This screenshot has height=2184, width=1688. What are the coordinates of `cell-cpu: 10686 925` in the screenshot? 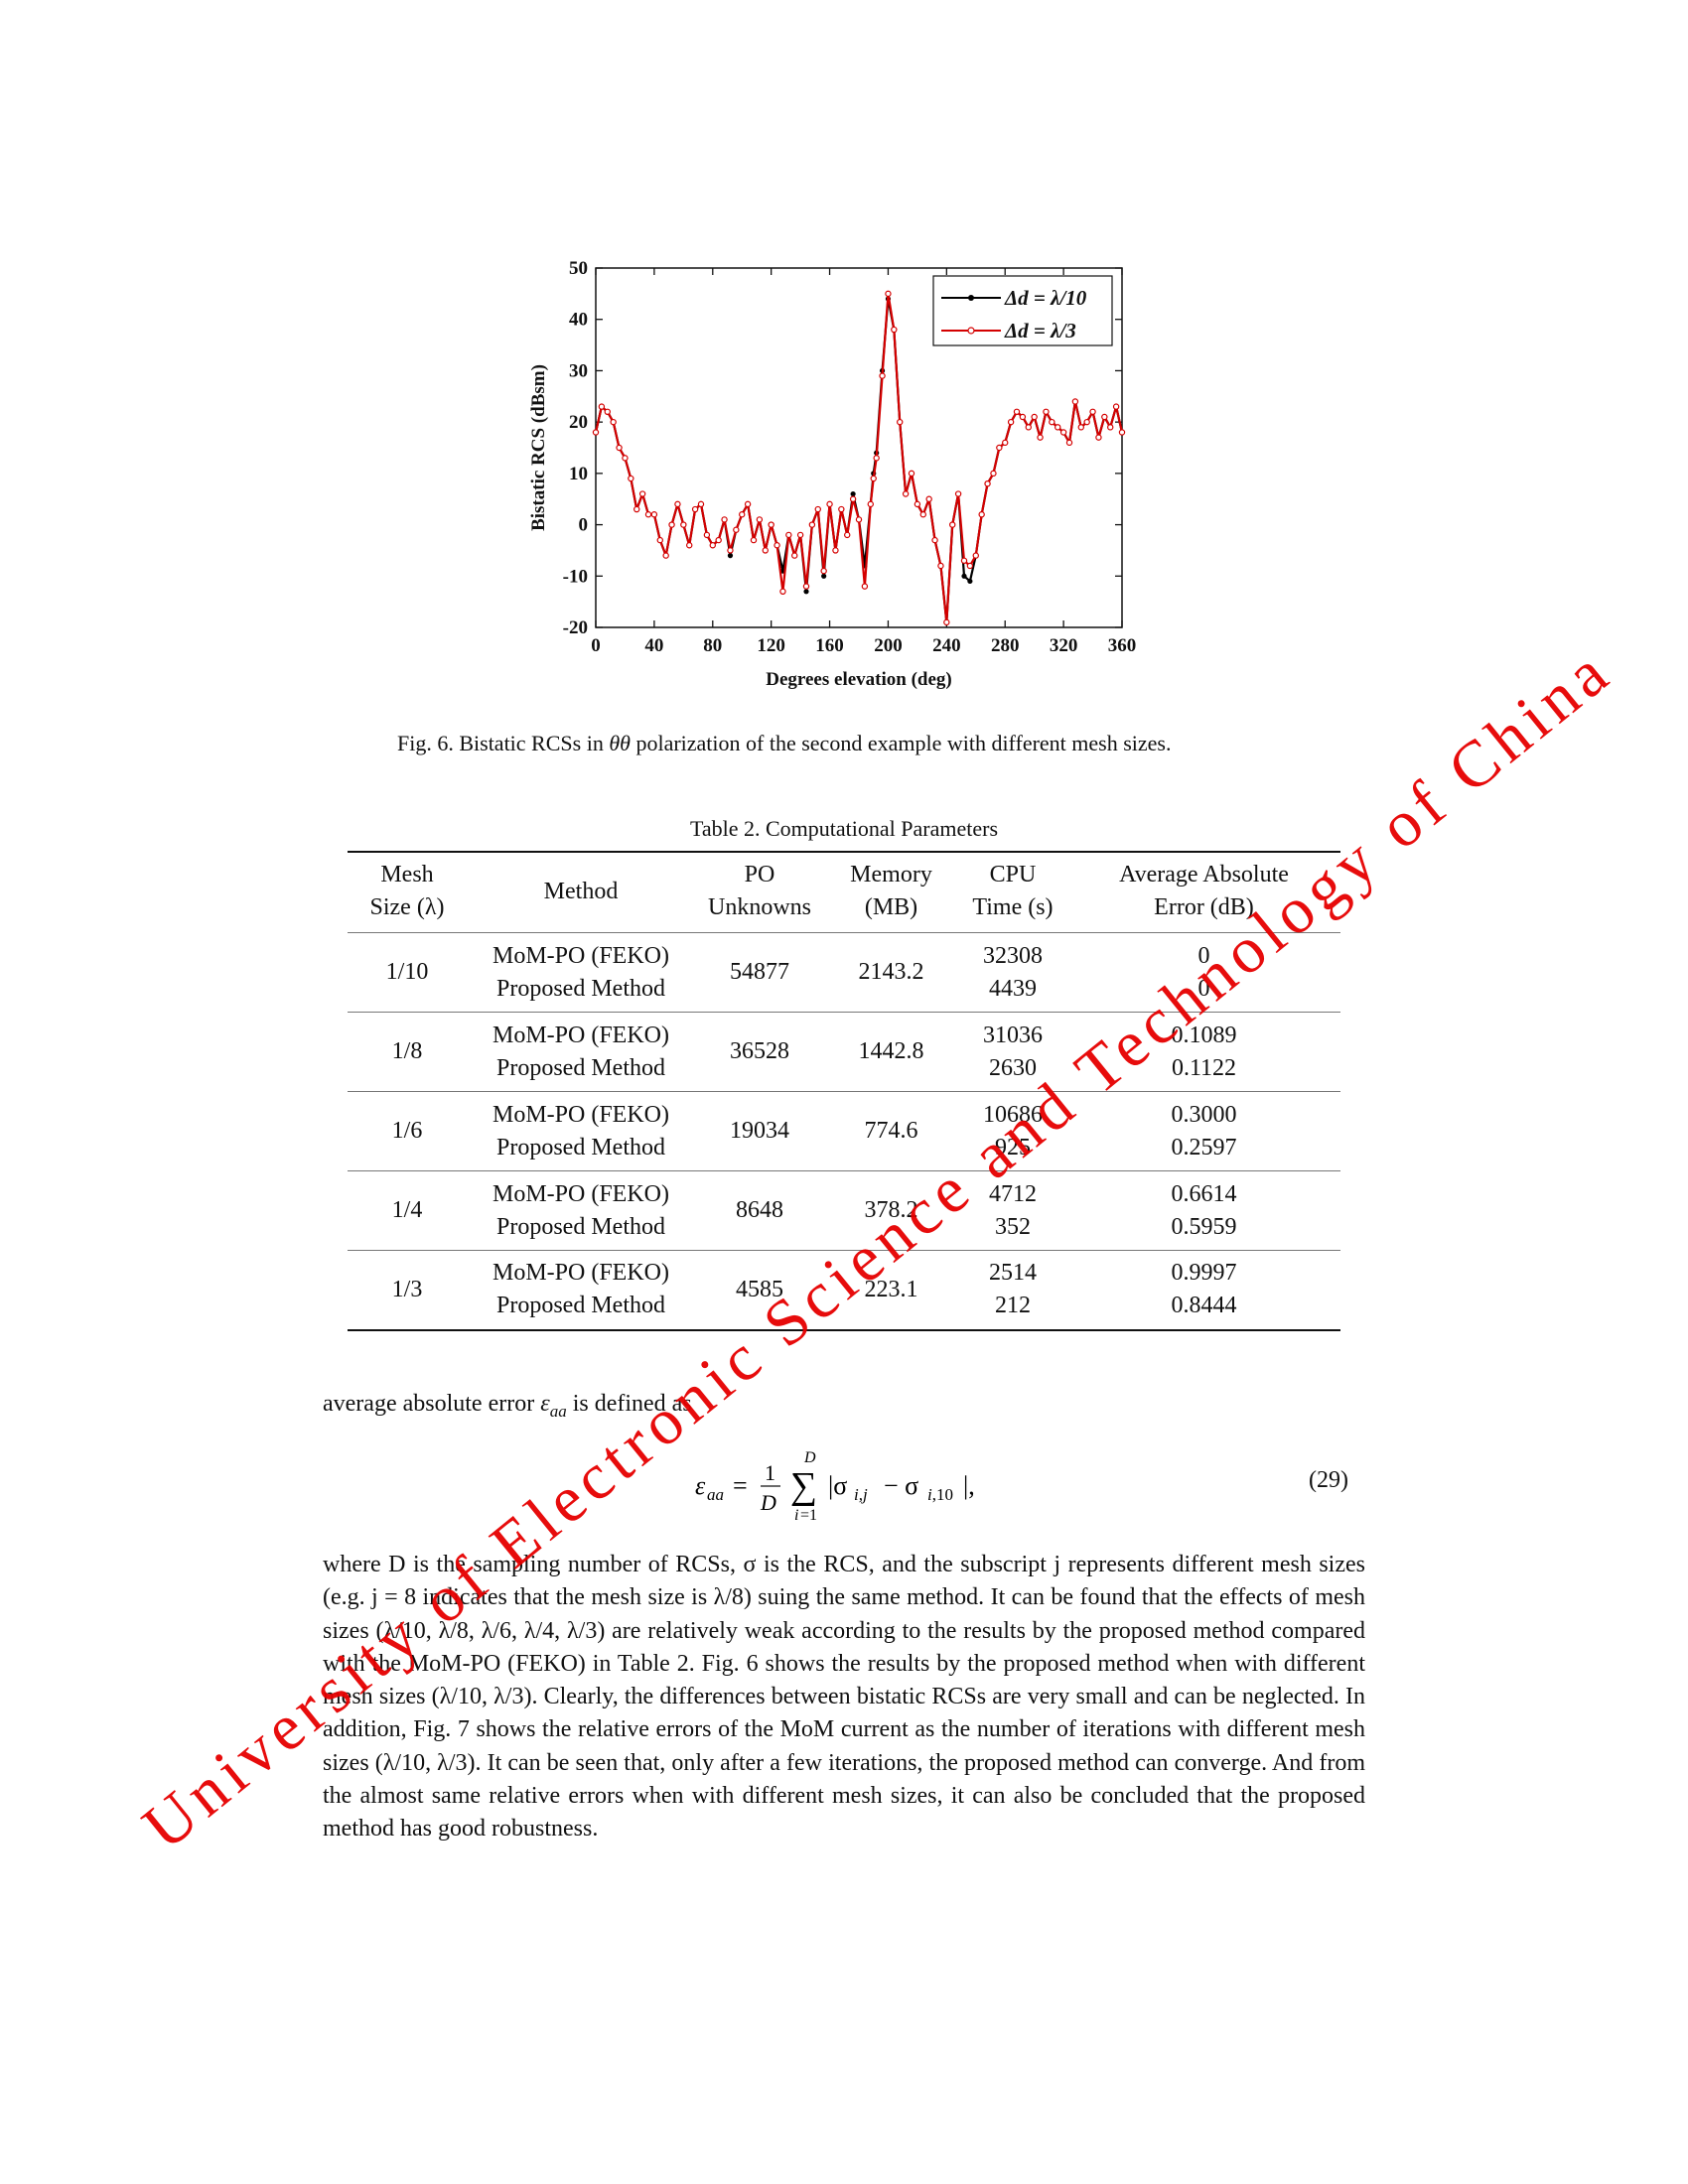 It's located at (1013, 1130).